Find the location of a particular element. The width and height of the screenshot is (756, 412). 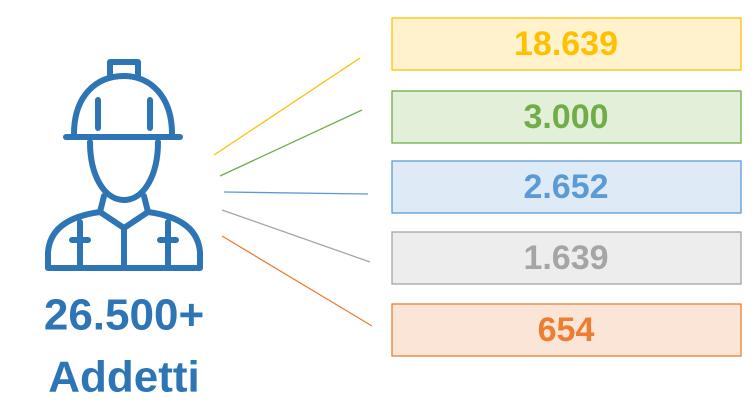

value-text: 18.639 is located at coordinates (566, 44).